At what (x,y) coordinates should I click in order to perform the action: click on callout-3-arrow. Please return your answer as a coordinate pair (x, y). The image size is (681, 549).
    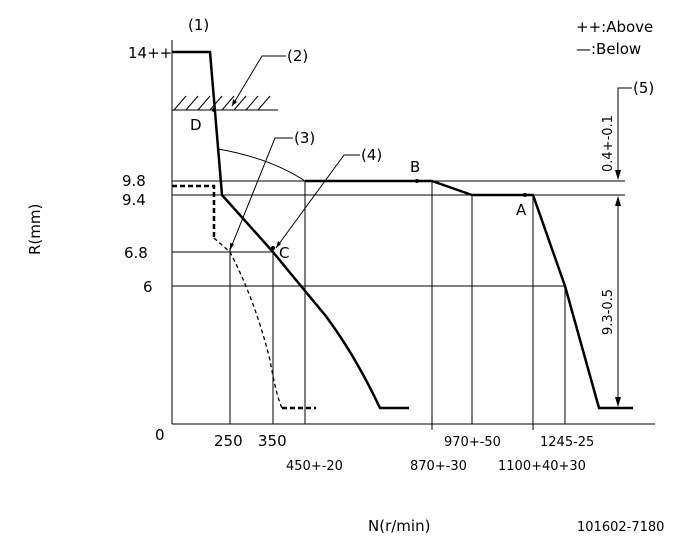
    Looking at the image, I should click on (232, 246).